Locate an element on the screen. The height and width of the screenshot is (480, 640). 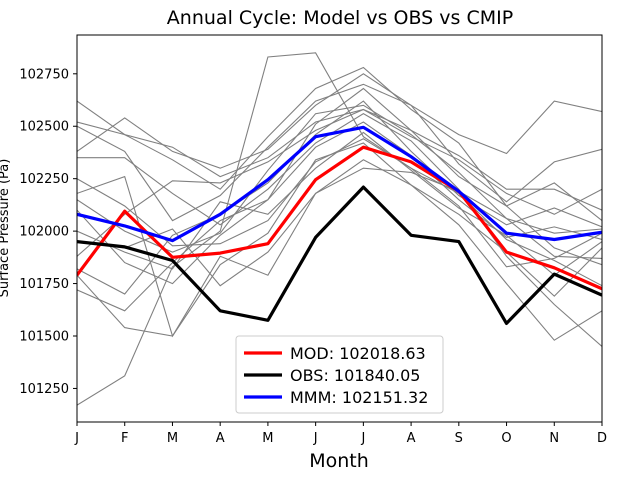
x-tick-label: N is located at coordinates (554, 438).